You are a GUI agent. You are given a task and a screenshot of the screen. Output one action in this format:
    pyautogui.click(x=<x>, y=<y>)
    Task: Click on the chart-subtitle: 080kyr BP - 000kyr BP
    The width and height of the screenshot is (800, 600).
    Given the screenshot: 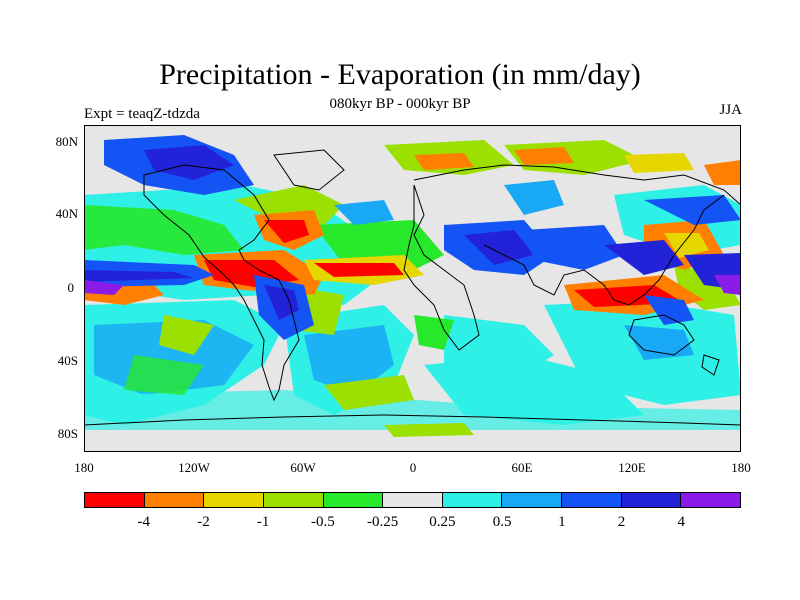 What is the action you would take?
    pyautogui.click(x=400, y=104)
    